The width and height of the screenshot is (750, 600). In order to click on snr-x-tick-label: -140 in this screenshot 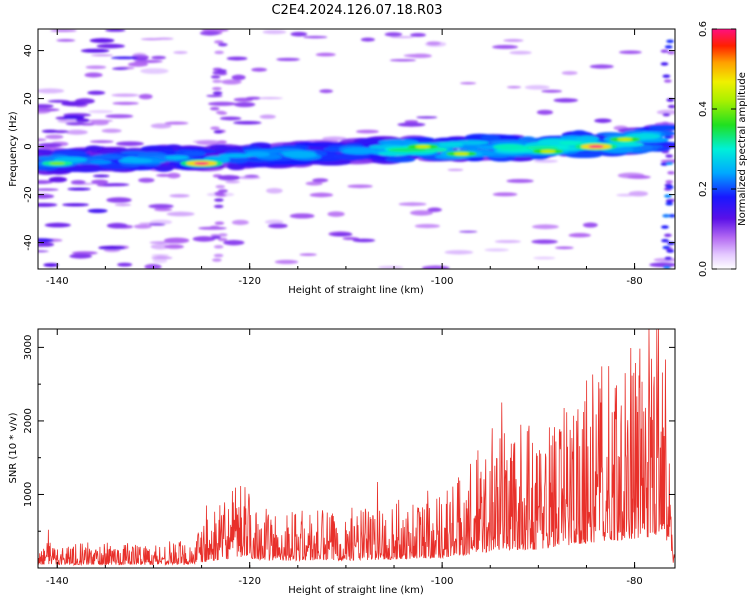, I will do `click(57, 581)`.